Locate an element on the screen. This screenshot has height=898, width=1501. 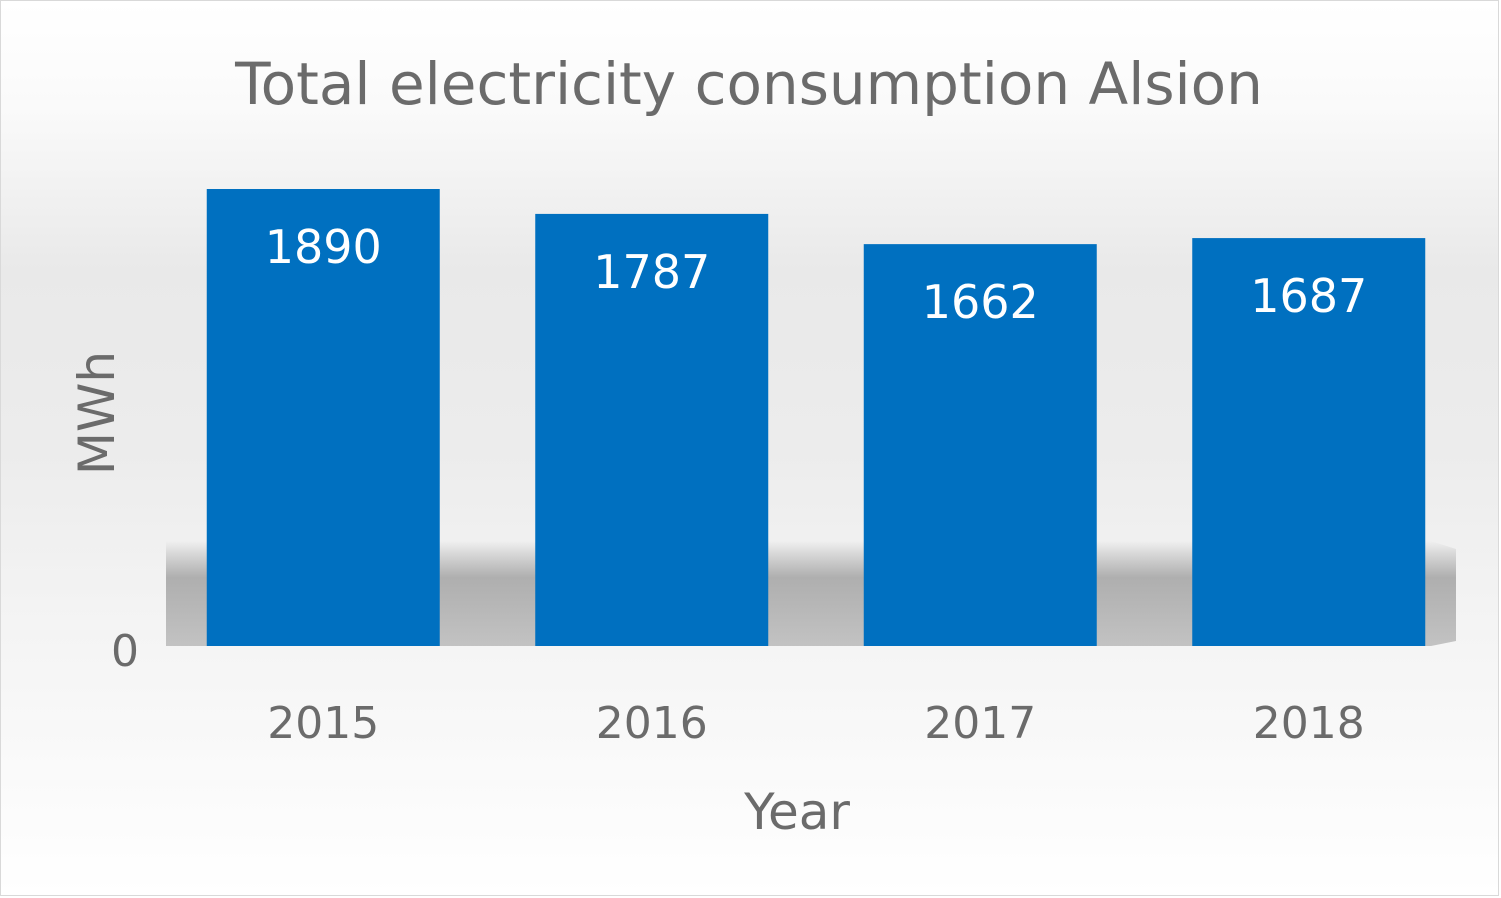
bar-2015 is located at coordinates (323, 417).